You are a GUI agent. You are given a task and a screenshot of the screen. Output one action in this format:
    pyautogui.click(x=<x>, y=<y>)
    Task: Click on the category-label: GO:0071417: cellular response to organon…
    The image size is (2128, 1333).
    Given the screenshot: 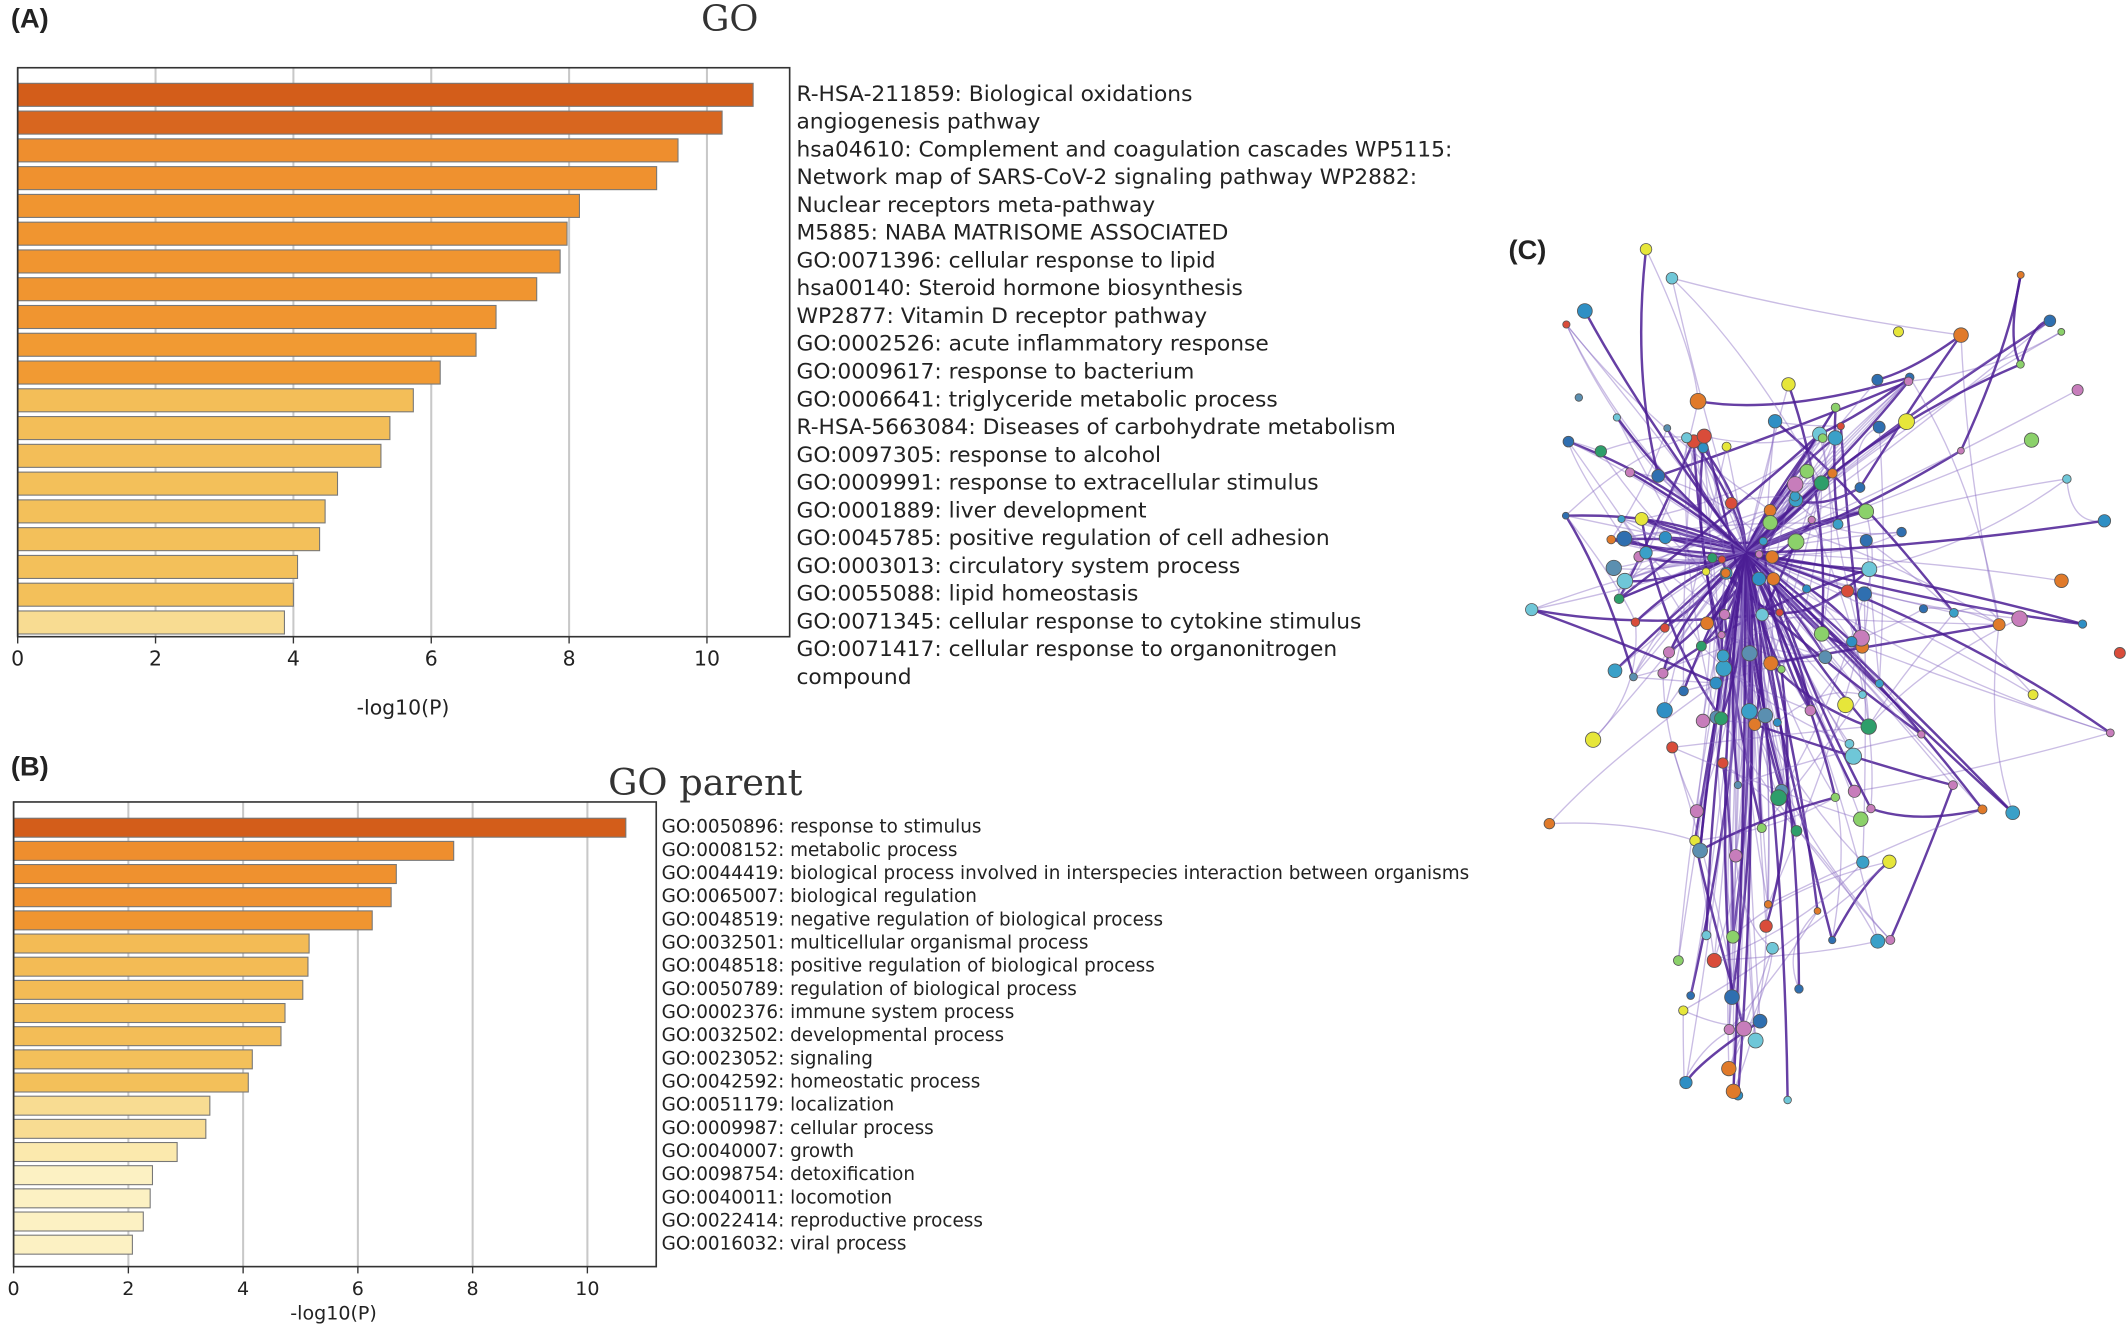 What is the action you would take?
    pyautogui.click(x=1066, y=649)
    